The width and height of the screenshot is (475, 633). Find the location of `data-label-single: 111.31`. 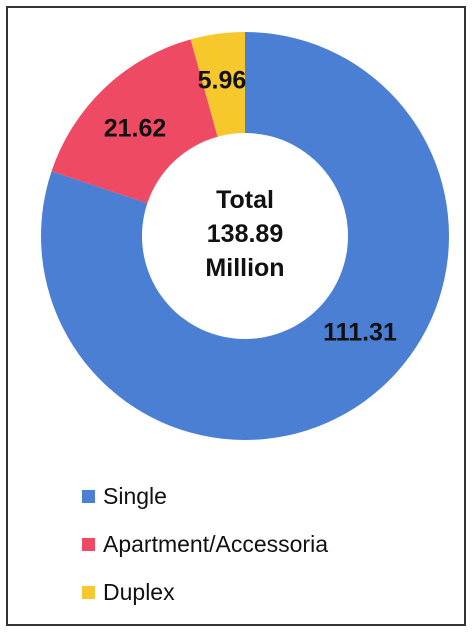

data-label-single: 111.31 is located at coordinates (360, 333).